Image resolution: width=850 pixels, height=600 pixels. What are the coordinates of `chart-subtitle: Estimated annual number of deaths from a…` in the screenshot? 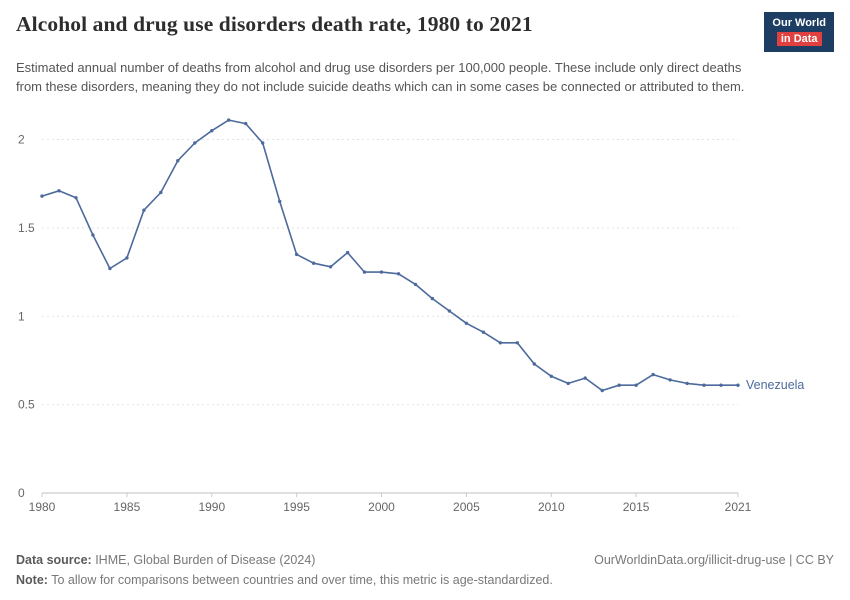 It's located at (380, 77).